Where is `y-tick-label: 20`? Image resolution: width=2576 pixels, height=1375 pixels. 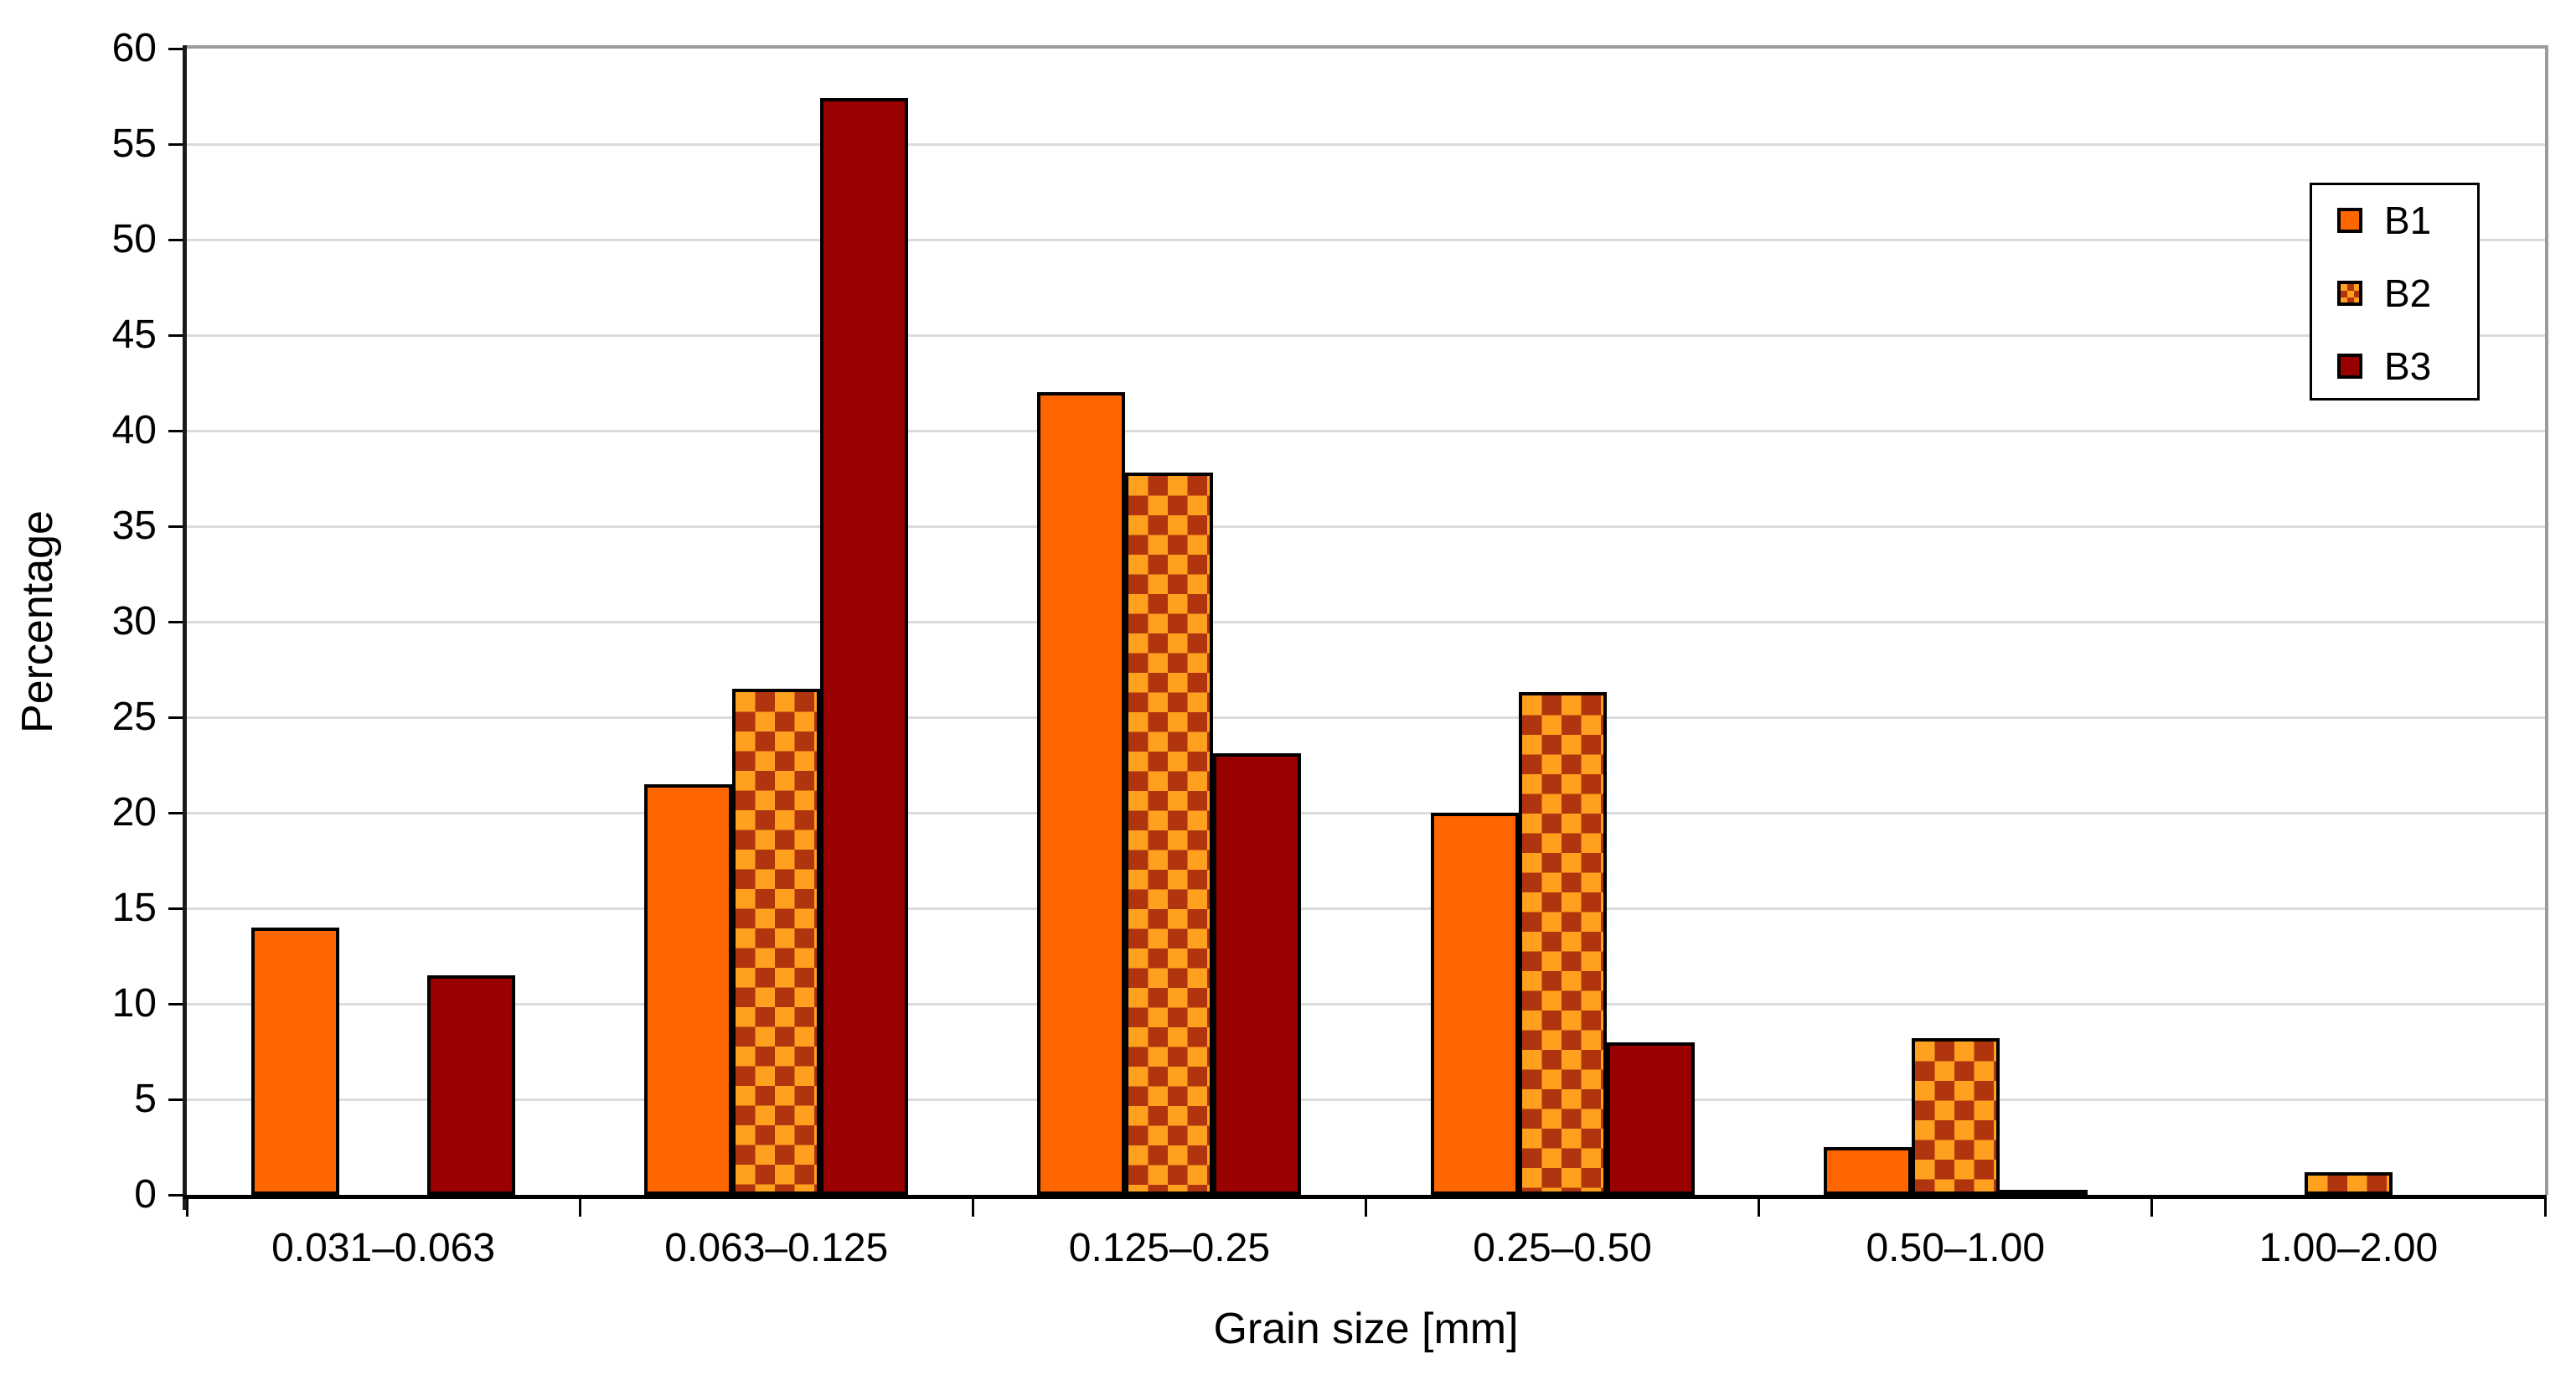
y-tick-label: 20 is located at coordinates (134, 813).